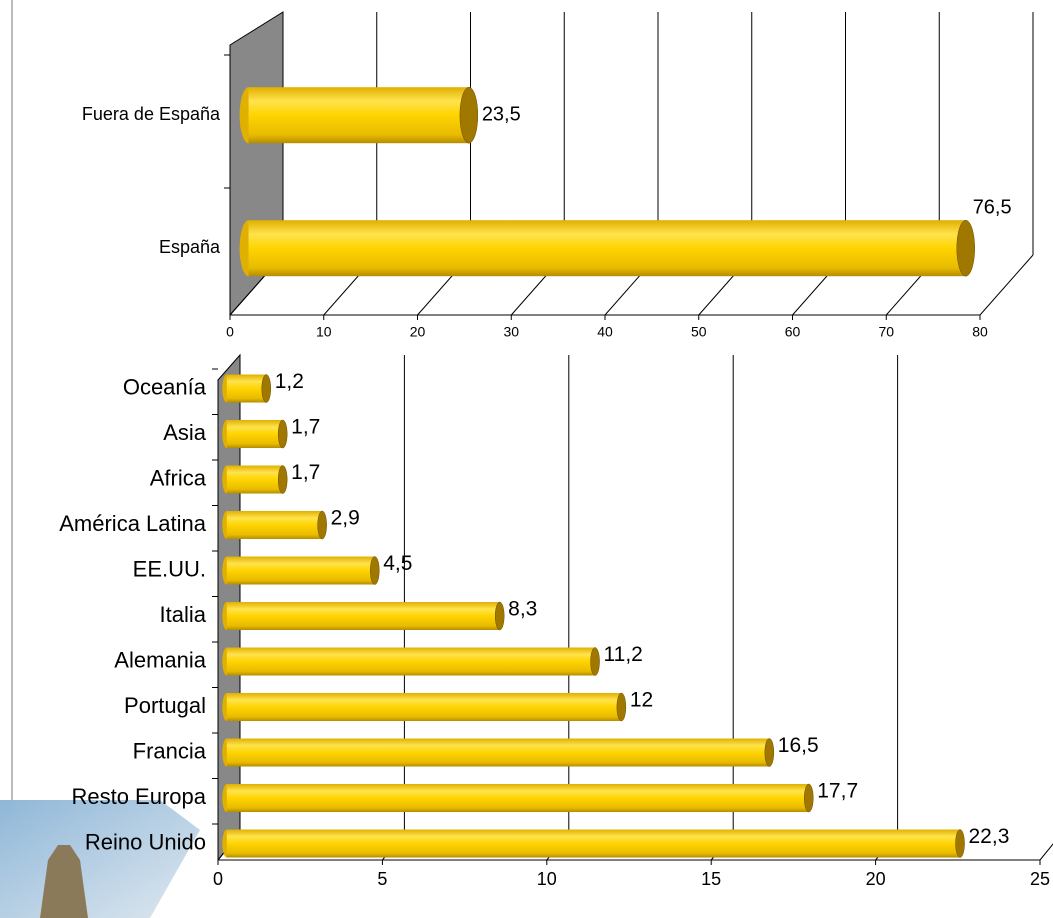  I want to click on category-label: Fuera de España, so click(151, 114).